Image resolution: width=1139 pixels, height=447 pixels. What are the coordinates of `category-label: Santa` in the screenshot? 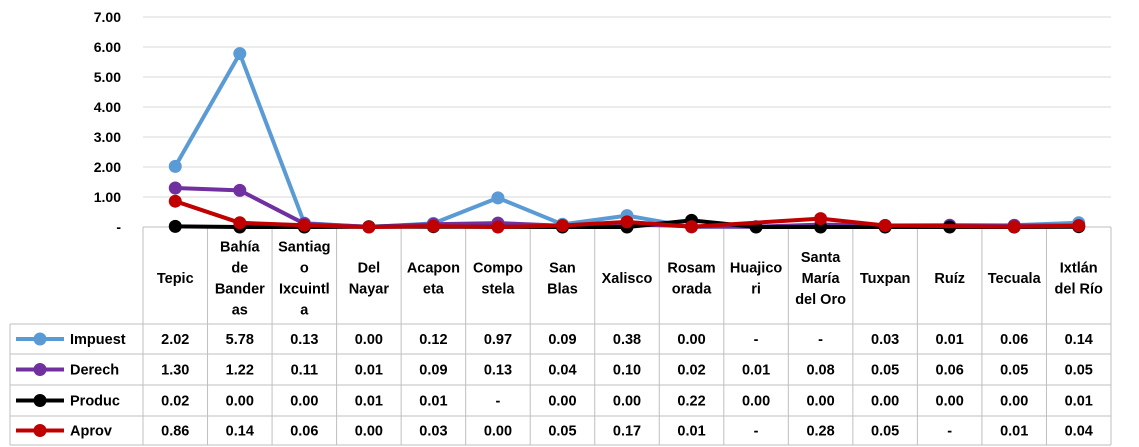 It's located at (821, 258).